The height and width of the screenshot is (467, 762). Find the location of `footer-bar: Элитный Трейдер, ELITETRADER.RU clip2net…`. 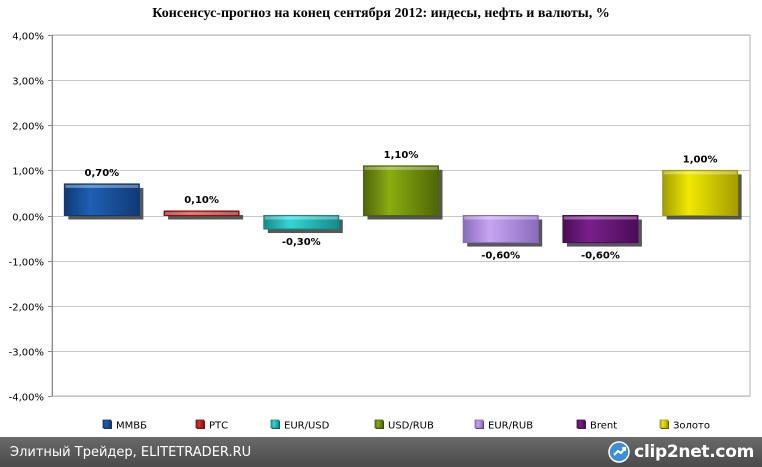

footer-bar: Элитный Трейдер, ELITETRADER.RU clip2net… is located at coordinates (381, 452).